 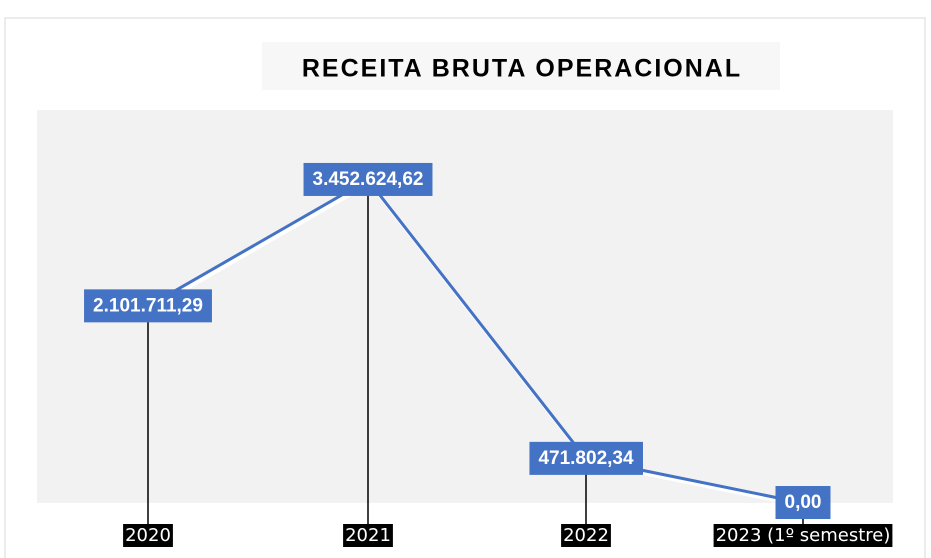 I want to click on title-box, so click(x=521, y=66).